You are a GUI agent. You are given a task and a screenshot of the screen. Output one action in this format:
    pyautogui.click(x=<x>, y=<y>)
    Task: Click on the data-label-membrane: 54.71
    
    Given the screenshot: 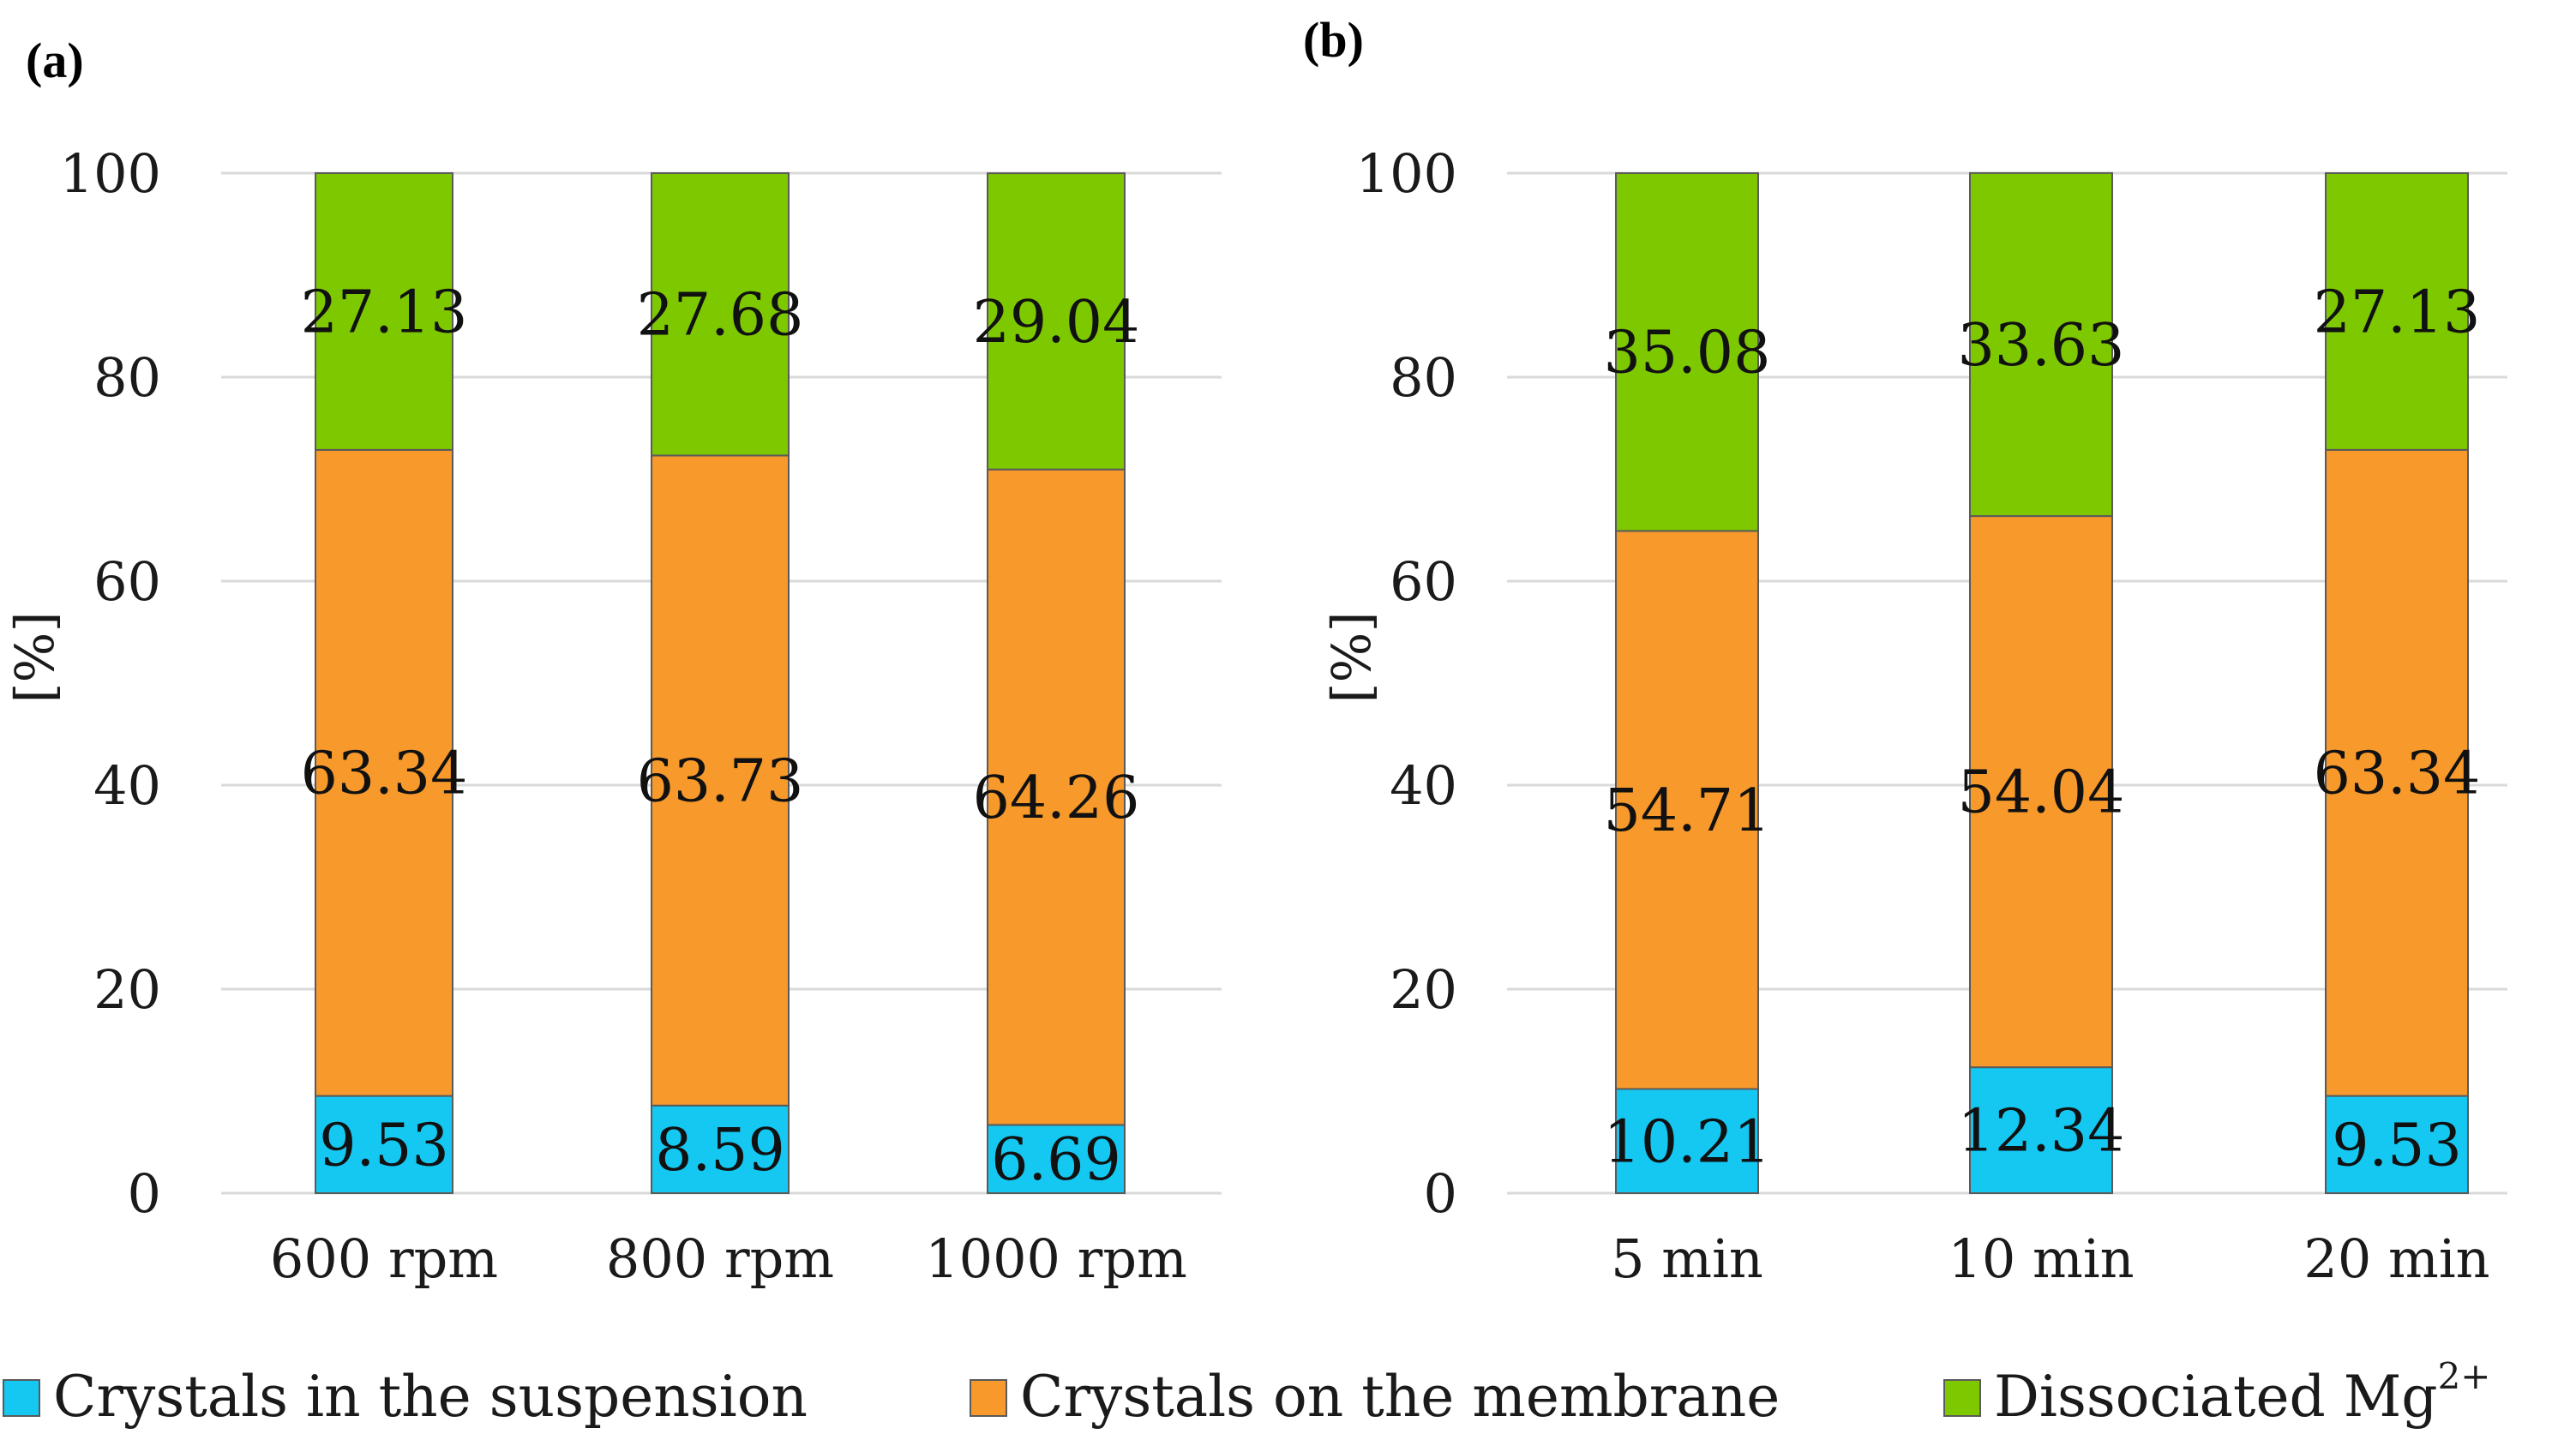 What is the action you would take?
    pyautogui.click(x=1687, y=811)
    